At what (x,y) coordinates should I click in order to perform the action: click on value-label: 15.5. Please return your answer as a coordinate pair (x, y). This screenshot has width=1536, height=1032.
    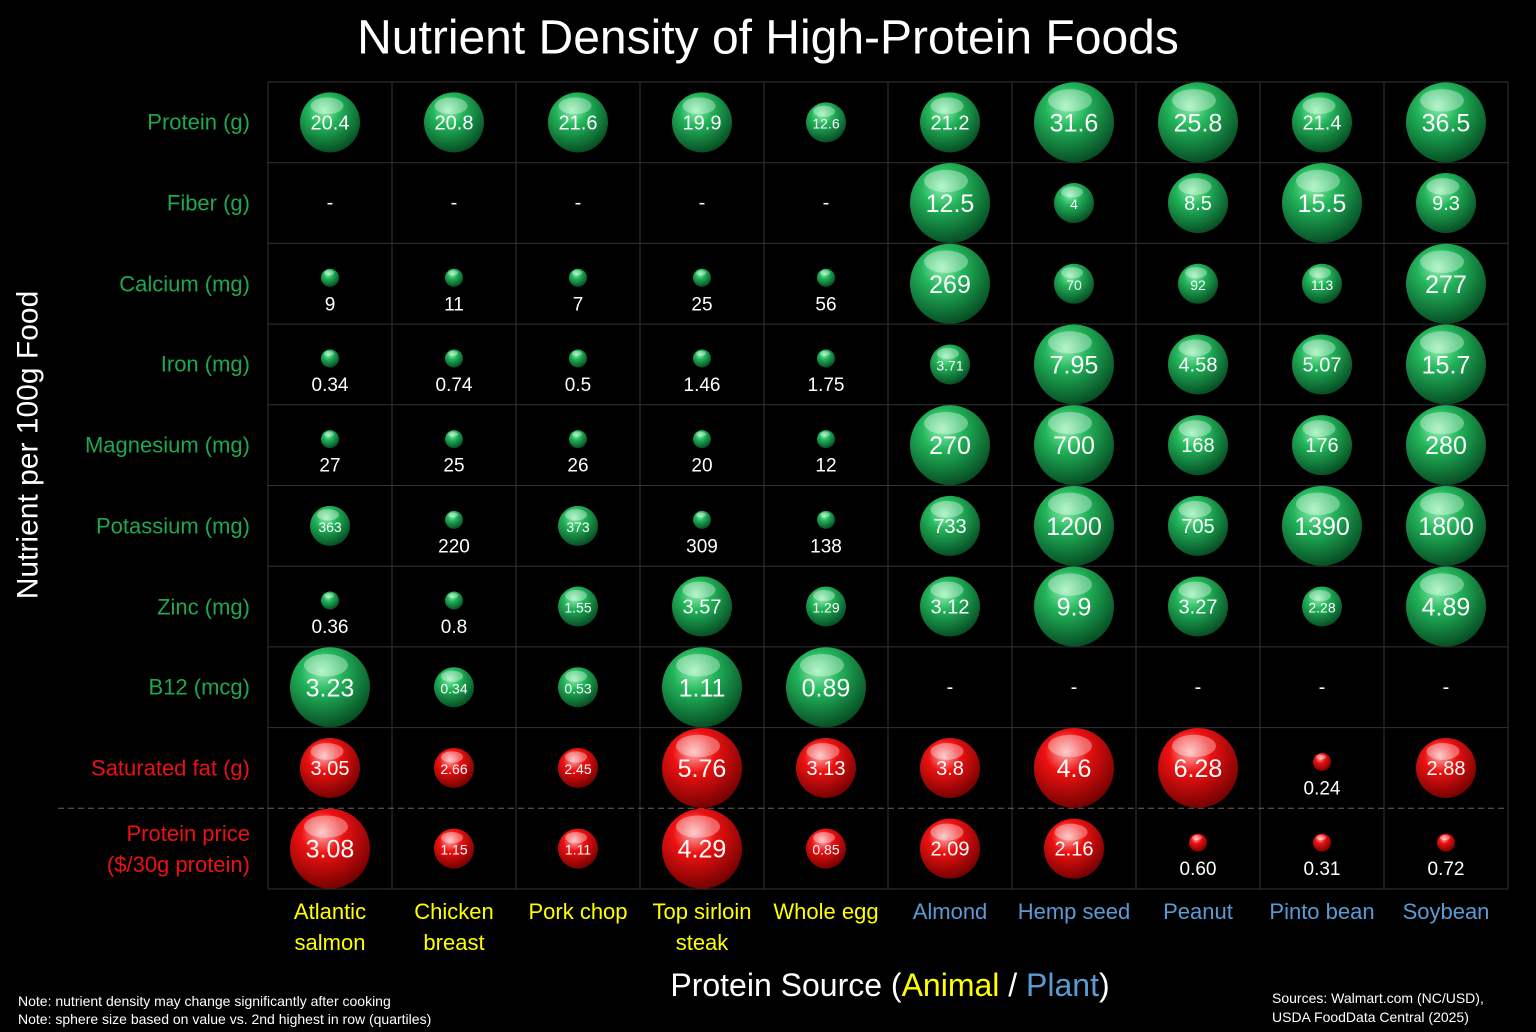
    Looking at the image, I should click on (1322, 204).